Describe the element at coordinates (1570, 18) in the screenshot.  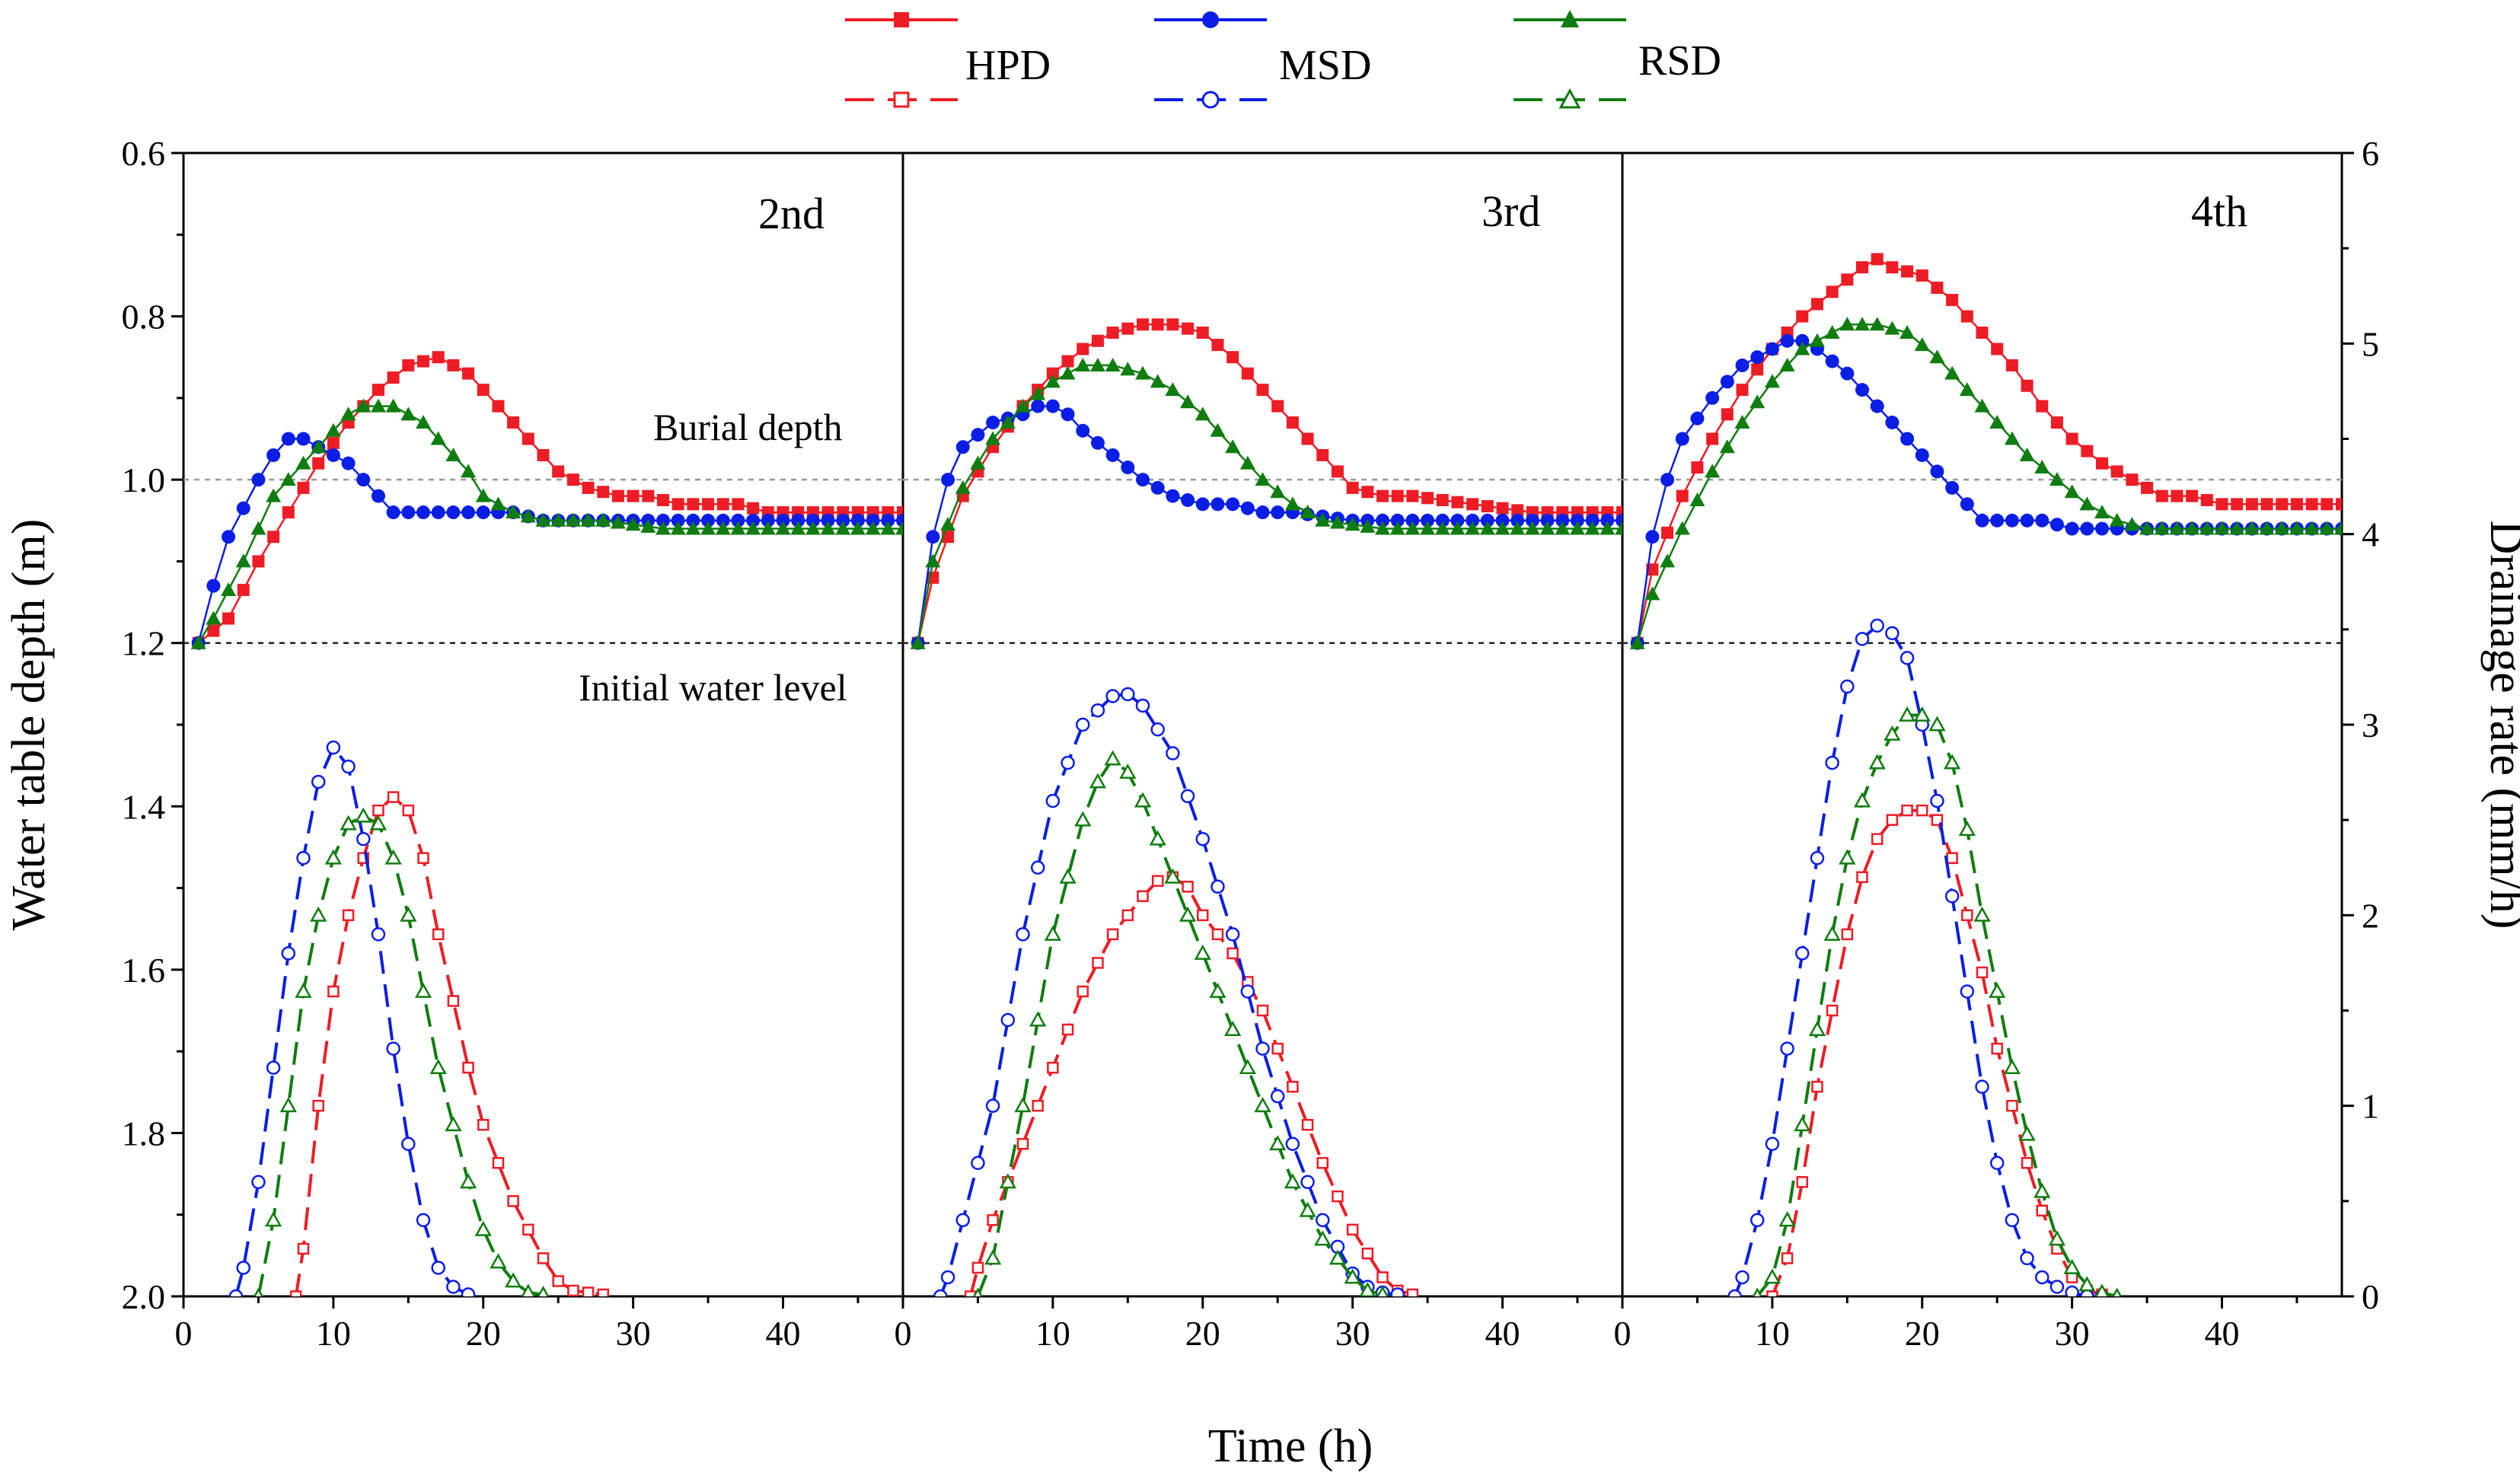
I see `legend-rsd-solid-marker` at that location.